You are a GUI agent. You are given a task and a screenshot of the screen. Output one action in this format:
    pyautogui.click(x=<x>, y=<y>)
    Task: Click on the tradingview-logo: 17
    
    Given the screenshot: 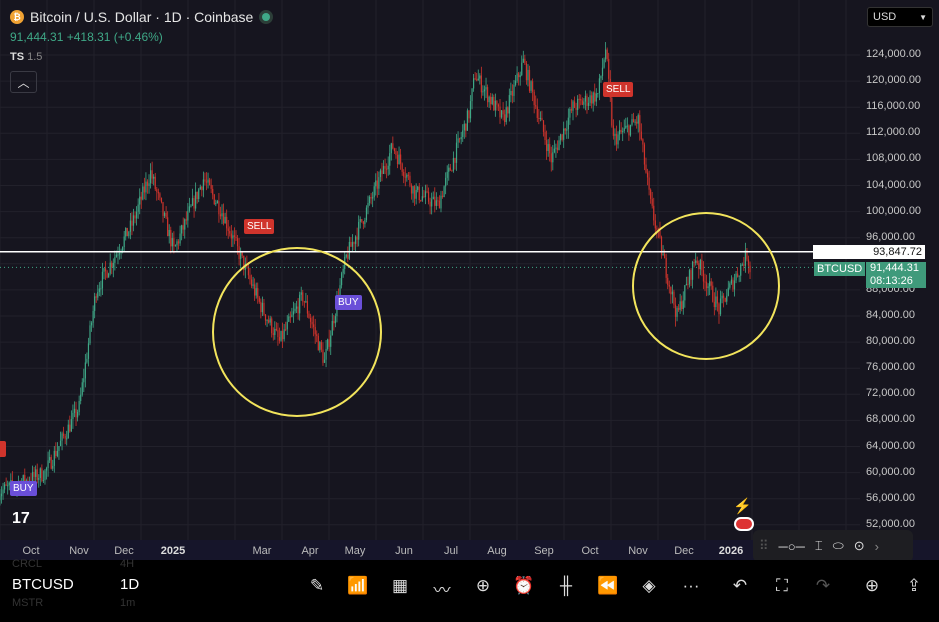 What is the action you would take?
    pyautogui.click(x=21, y=518)
    